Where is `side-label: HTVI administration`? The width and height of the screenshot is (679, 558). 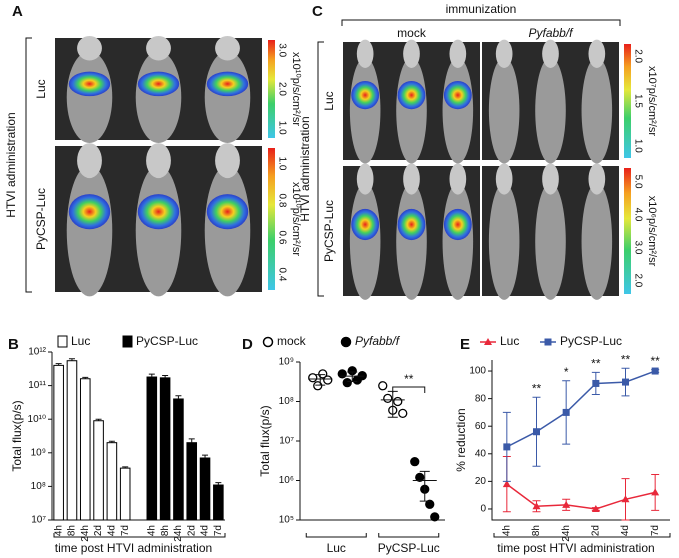
side-label: HTVI administration is located at coordinates (11, 164).